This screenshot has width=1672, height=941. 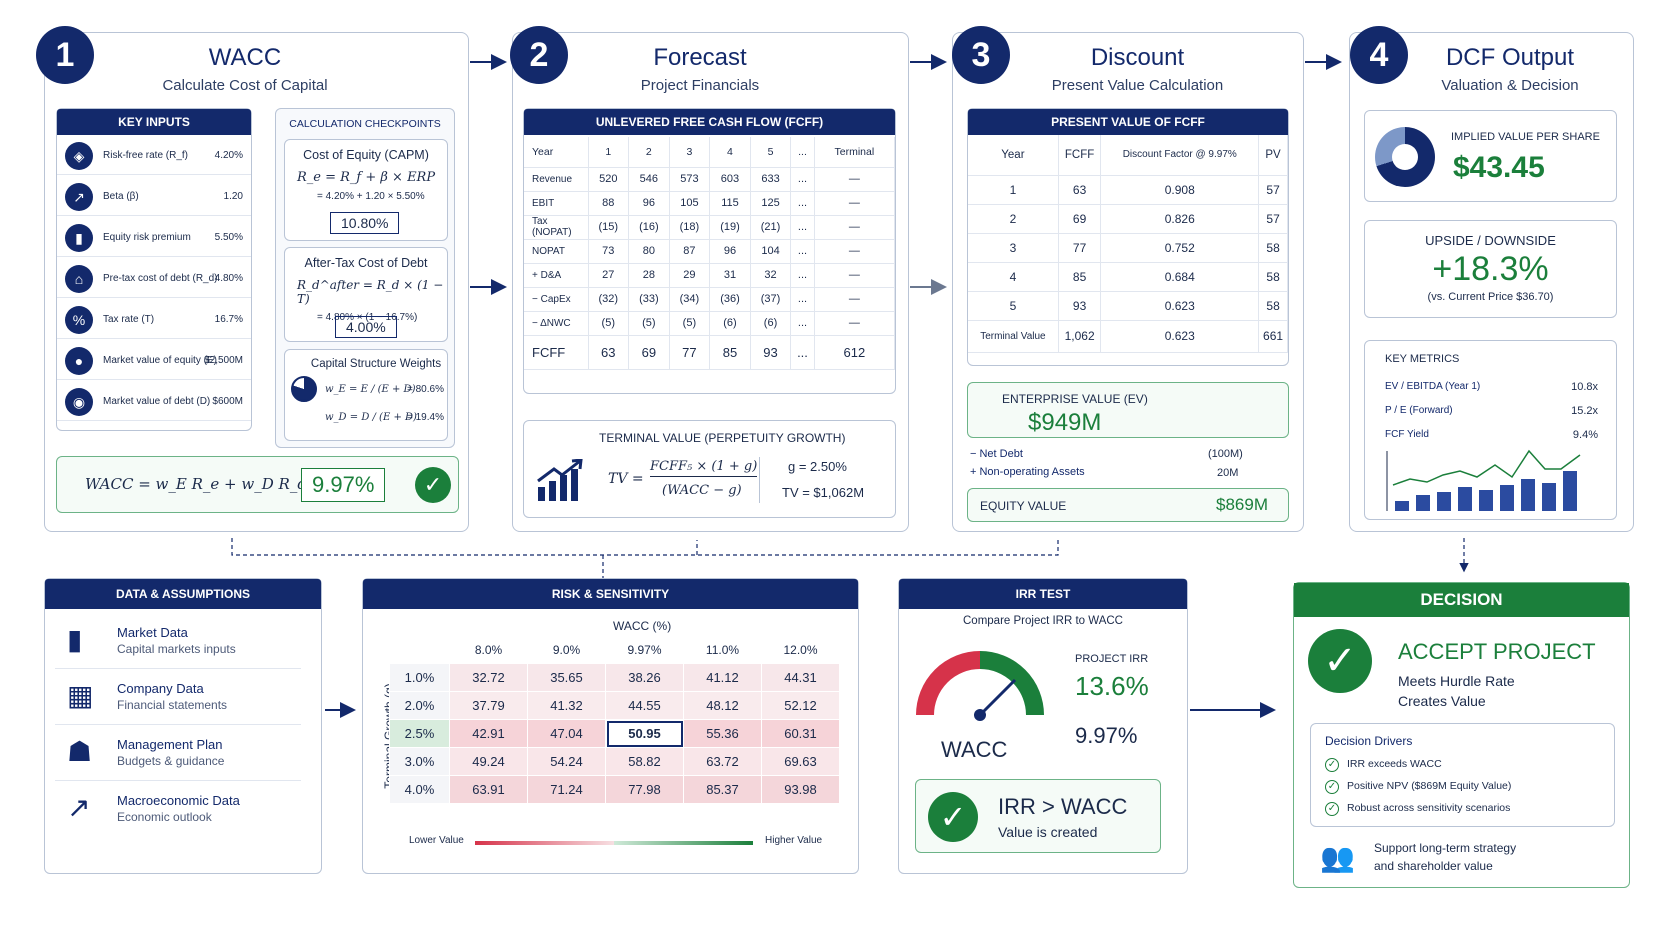 I want to click on key-input-label: Pre-tax cost of debt (R_d), so click(x=160, y=278).